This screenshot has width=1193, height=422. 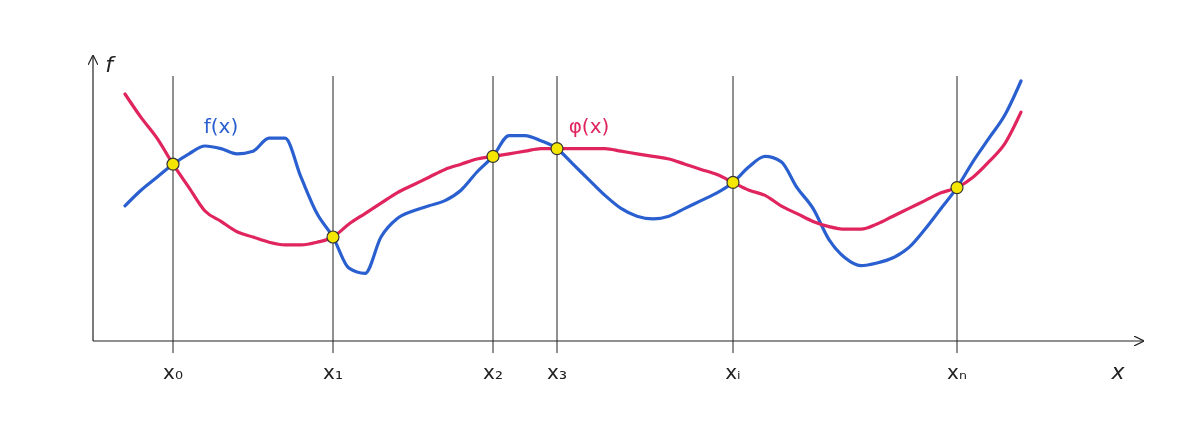 What do you see at coordinates (173, 372) in the screenshot?
I see `x-tick-label: x₀` at bounding box center [173, 372].